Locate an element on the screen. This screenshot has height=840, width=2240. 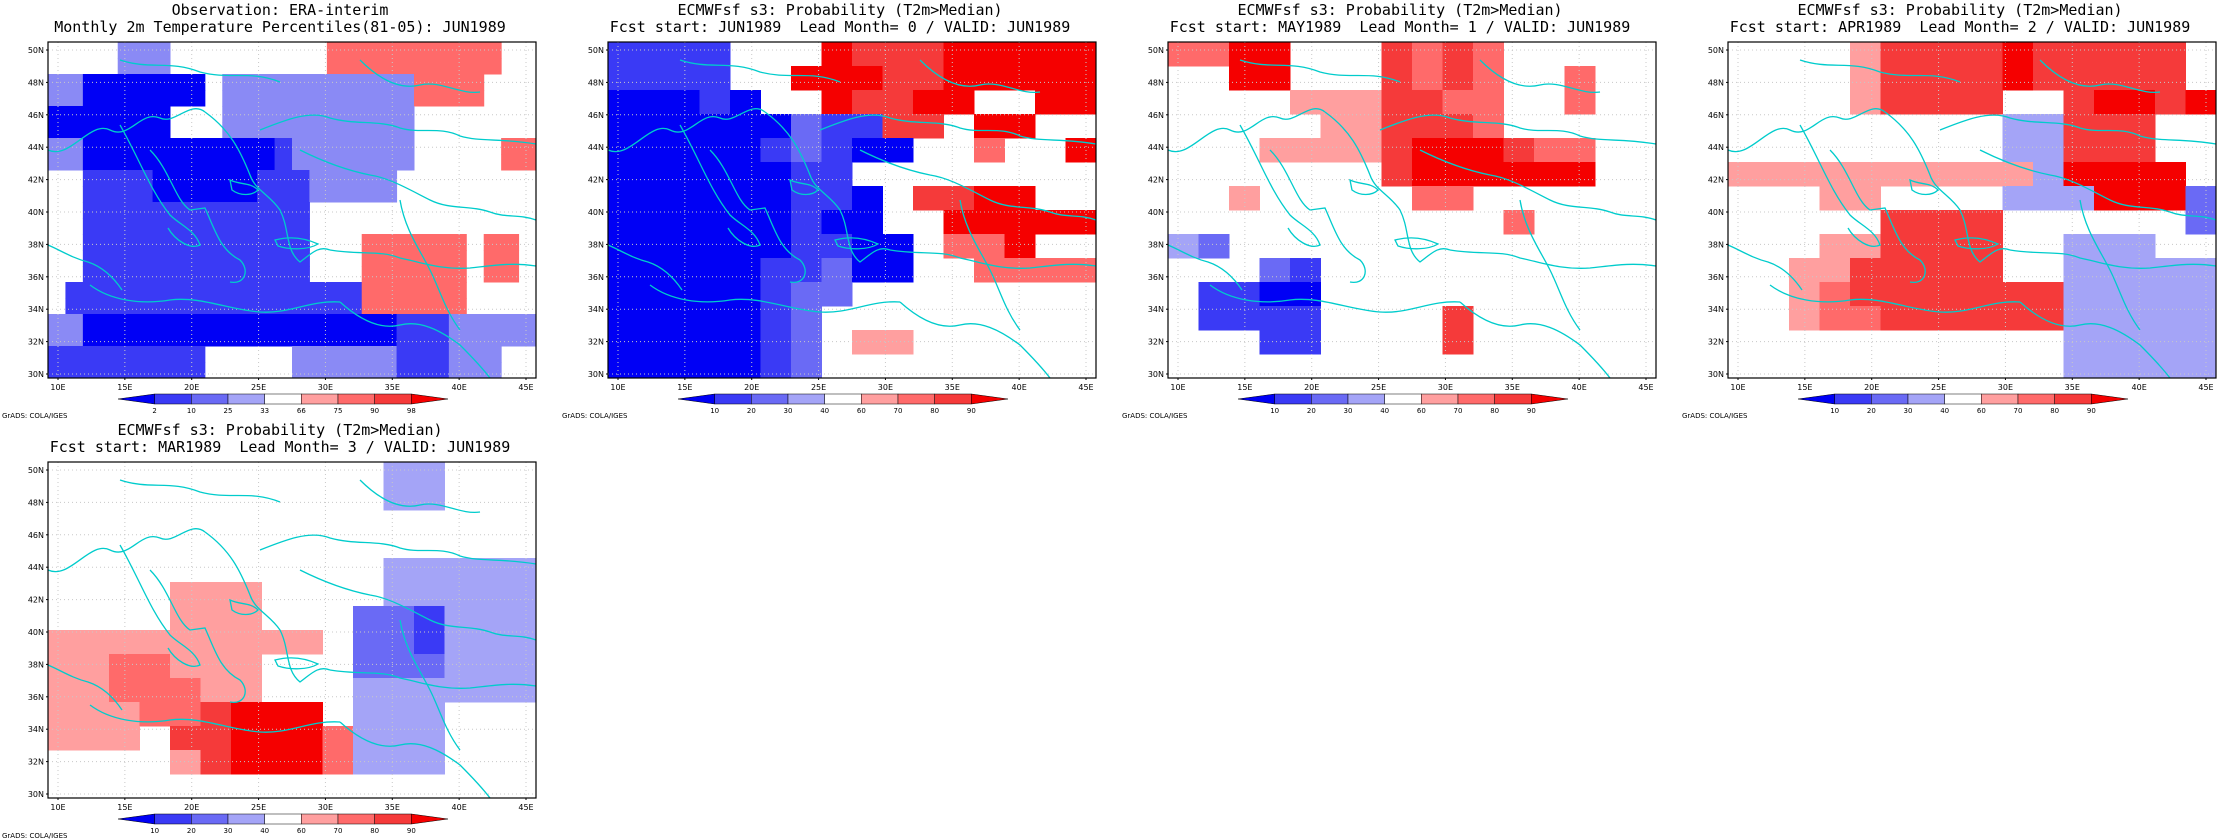
lat-tick-label: 48N is located at coordinates (1716, 82).